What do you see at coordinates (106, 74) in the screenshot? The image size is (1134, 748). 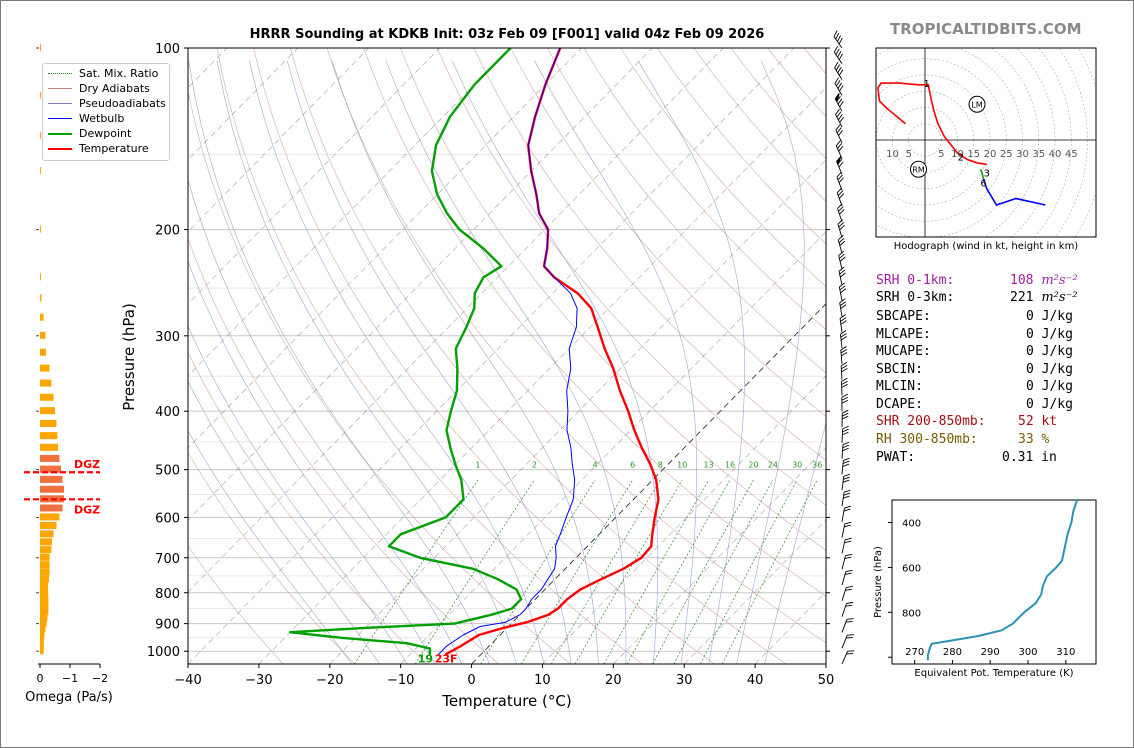 I see `legend-item-sat-mix: Sat. Mix. Ratio` at bounding box center [106, 74].